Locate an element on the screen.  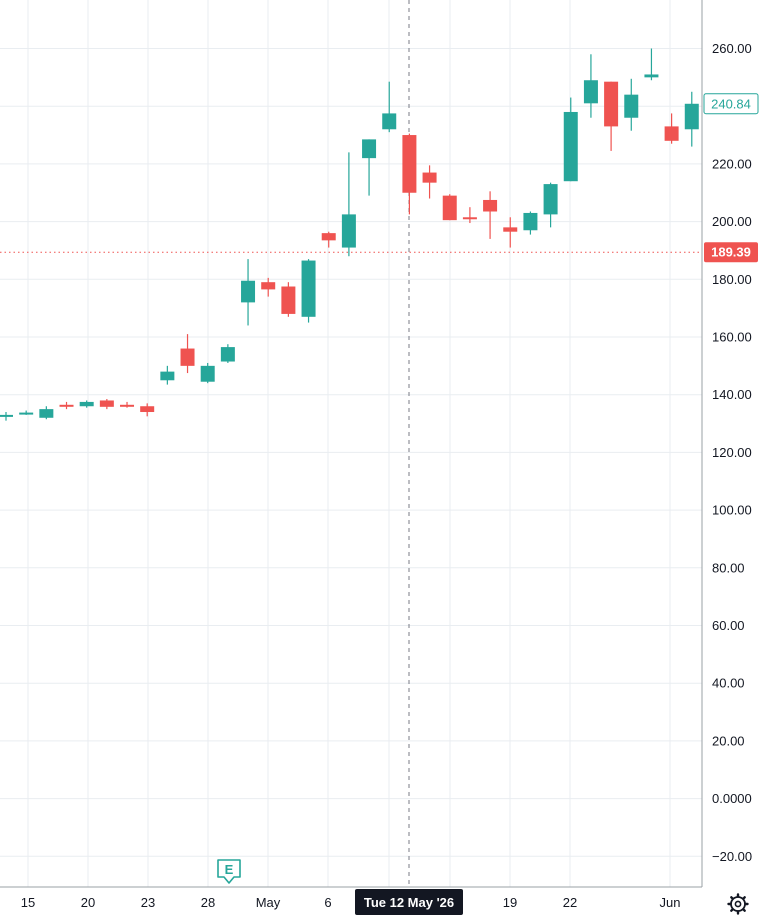
price-tick-label: 180.00 is located at coordinates (732, 279).